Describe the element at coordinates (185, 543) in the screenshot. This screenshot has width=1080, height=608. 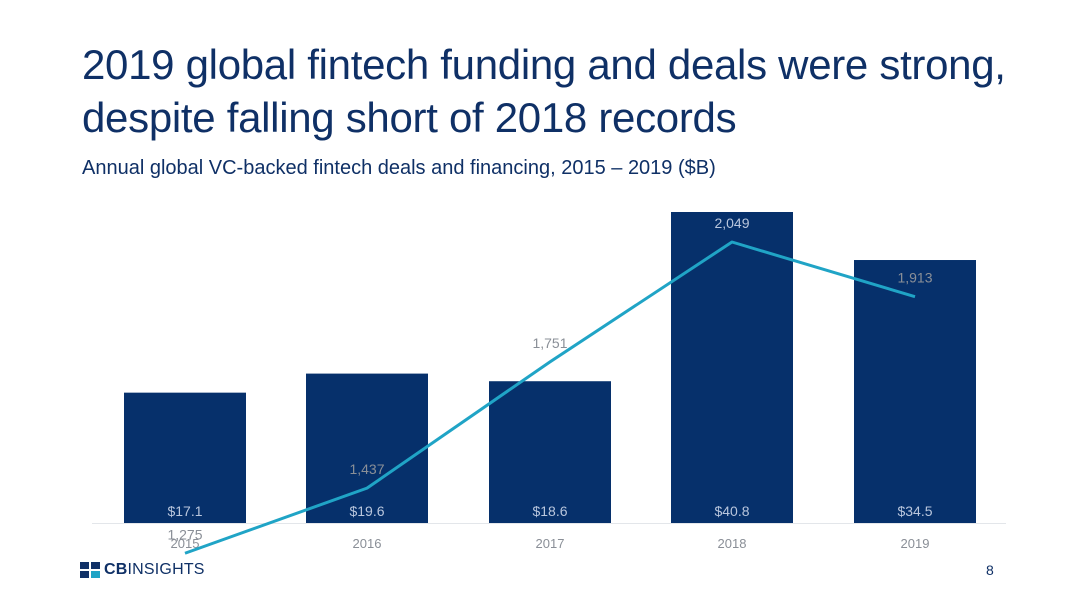
I see `x-tick-label: 2015` at that location.